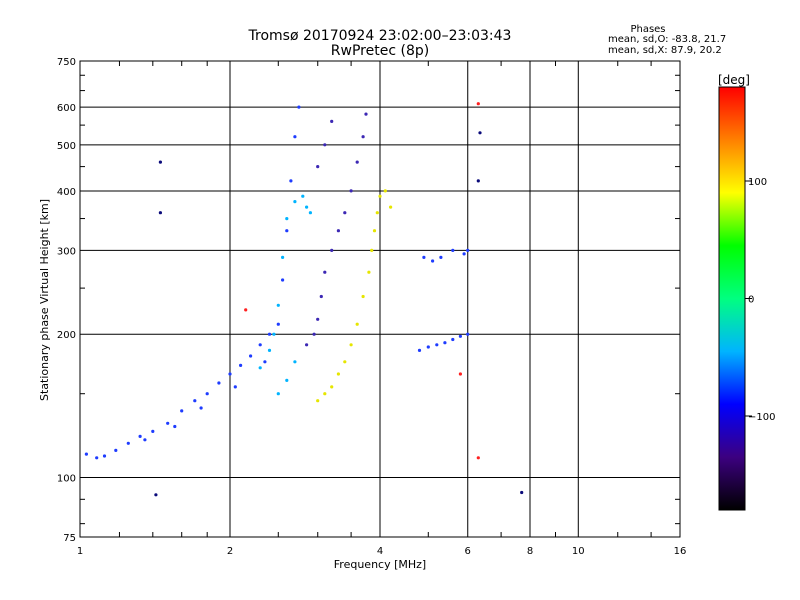 Image resolution: width=800 pixels, height=600 pixels. I want to click on x-tick-label: 10, so click(578, 551).